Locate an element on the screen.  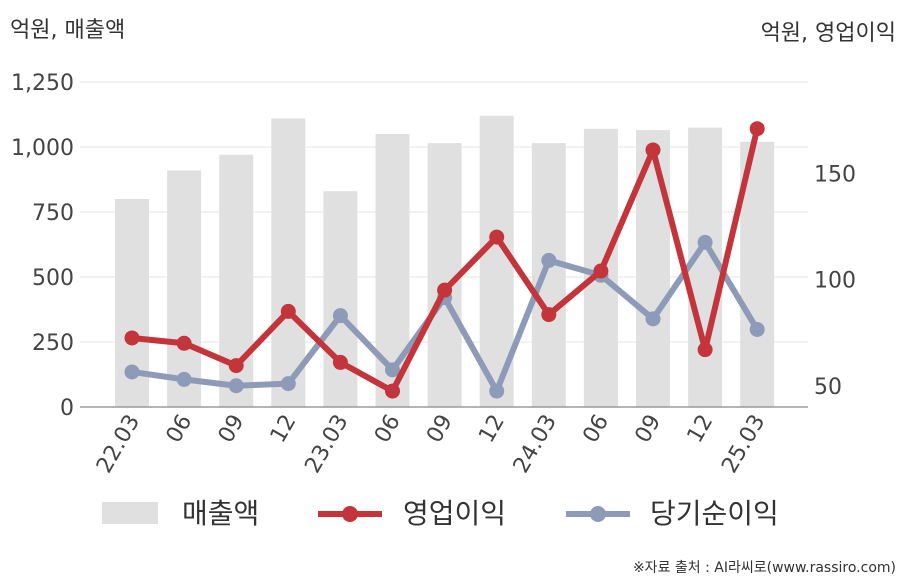
left-tick-label: 250 is located at coordinates (53, 343).